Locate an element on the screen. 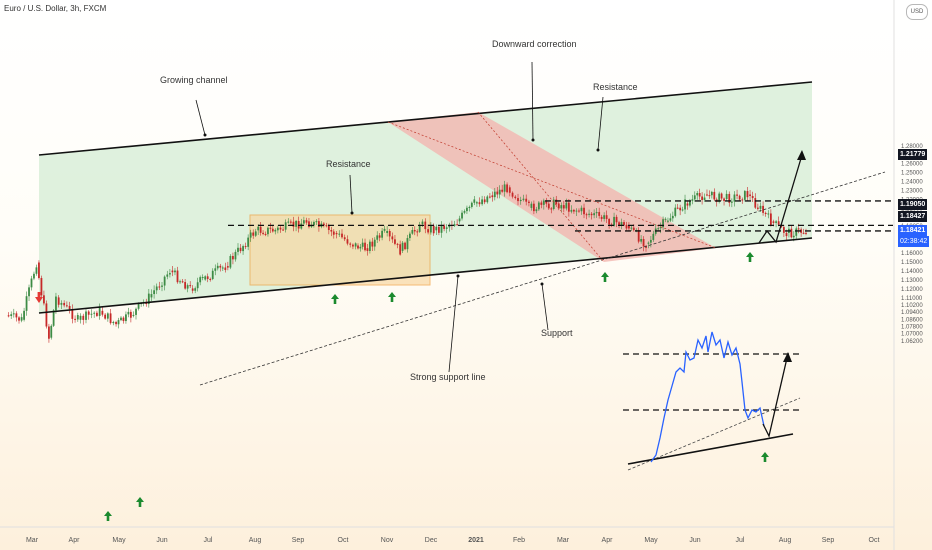 This screenshot has width=932, height=550. currency-button: USD is located at coordinates (917, 12).